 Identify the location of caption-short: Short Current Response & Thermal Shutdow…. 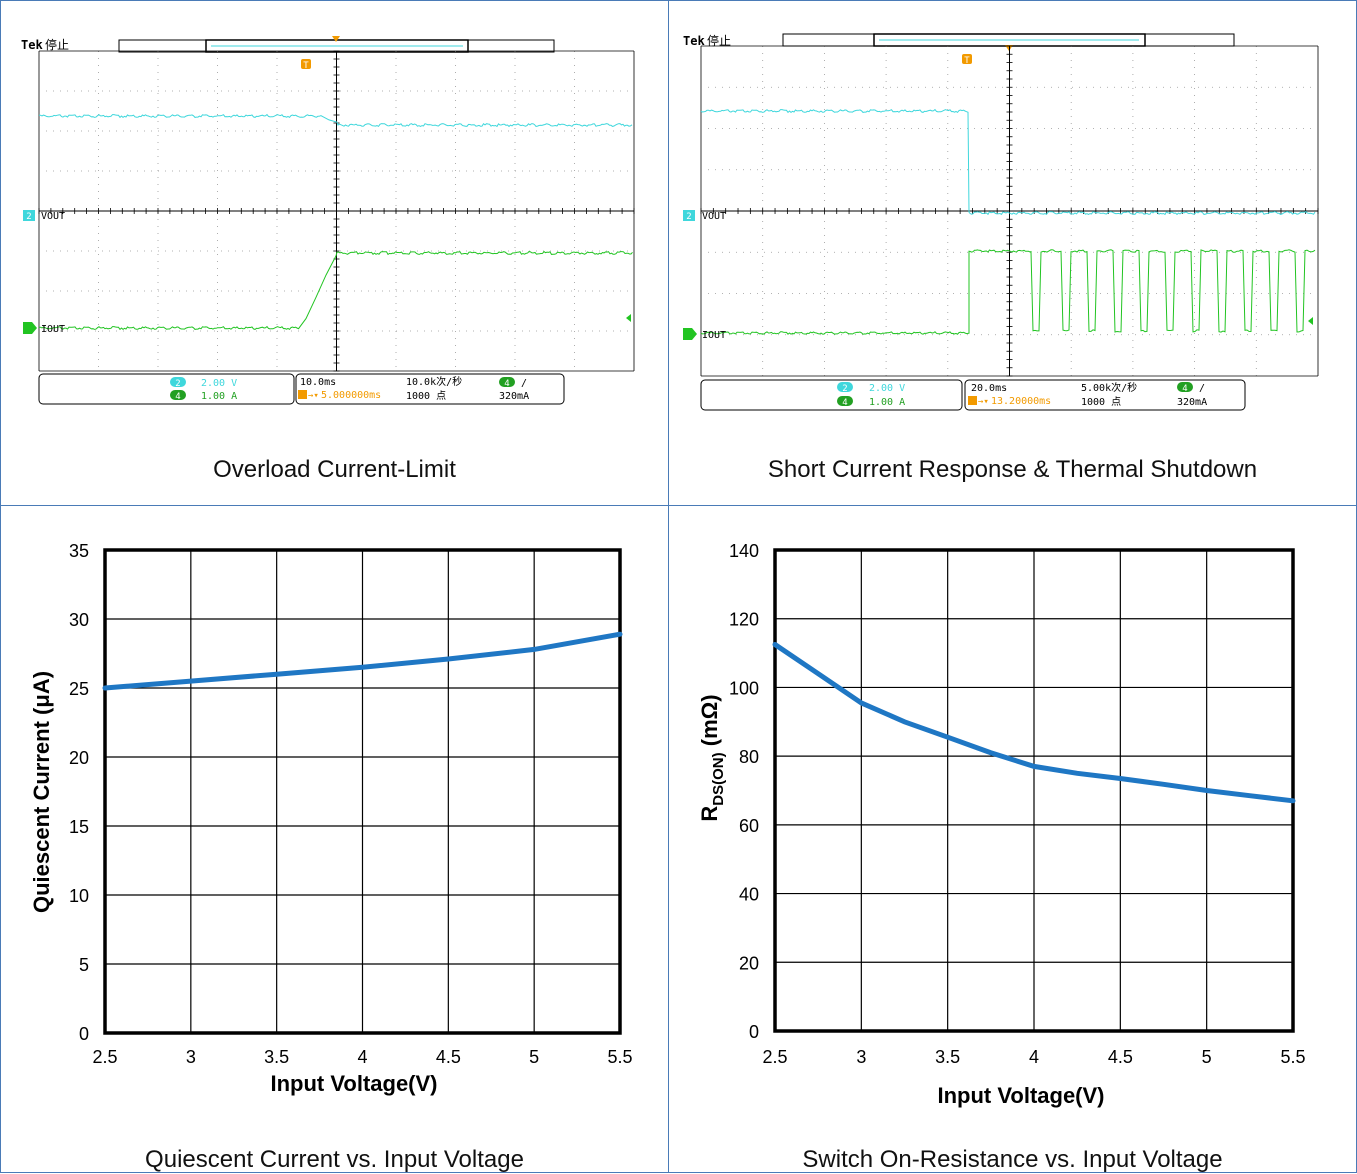
(1012, 469).